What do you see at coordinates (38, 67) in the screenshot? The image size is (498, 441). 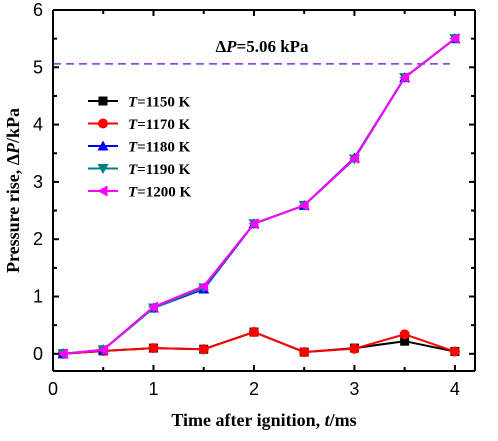 I see `y-tick-label: 5` at bounding box center [38, 67].